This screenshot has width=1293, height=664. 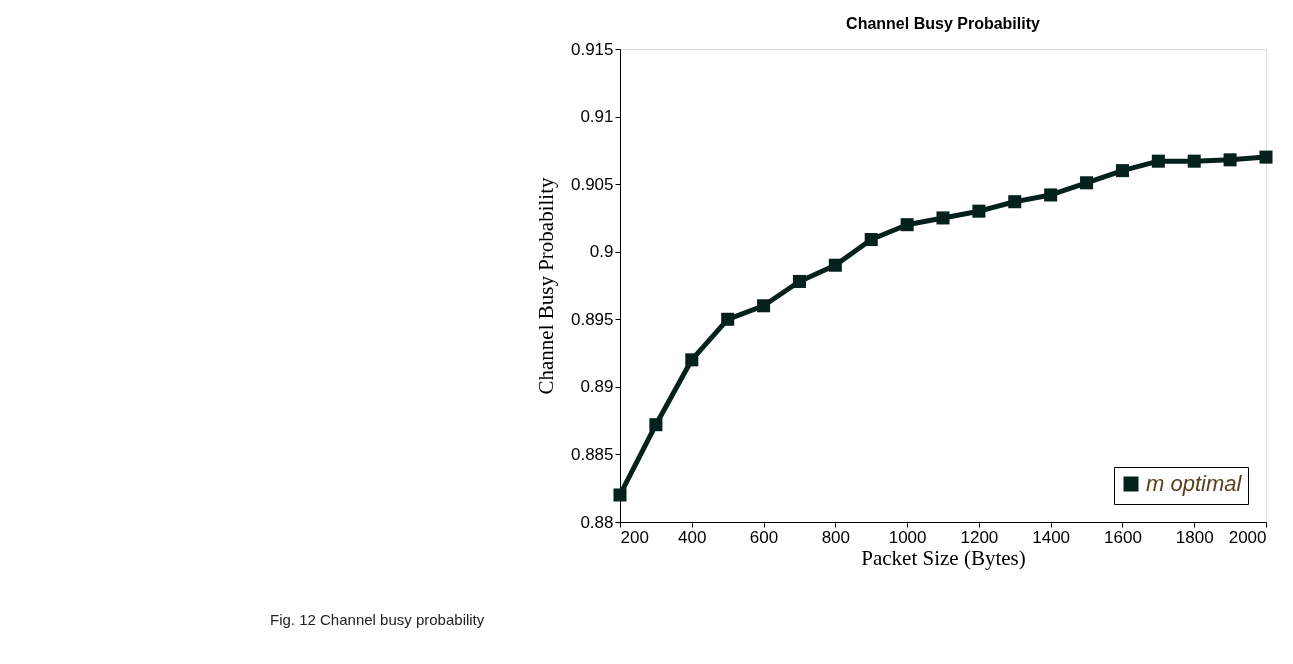 I want to click on x-tick-label: 600, so click(x=764, y=537).